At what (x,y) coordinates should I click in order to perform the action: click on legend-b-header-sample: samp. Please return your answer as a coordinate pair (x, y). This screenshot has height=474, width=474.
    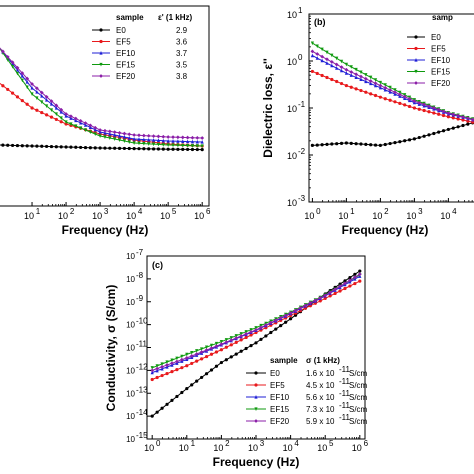
    Looking at the image, I should click on (442, 17).